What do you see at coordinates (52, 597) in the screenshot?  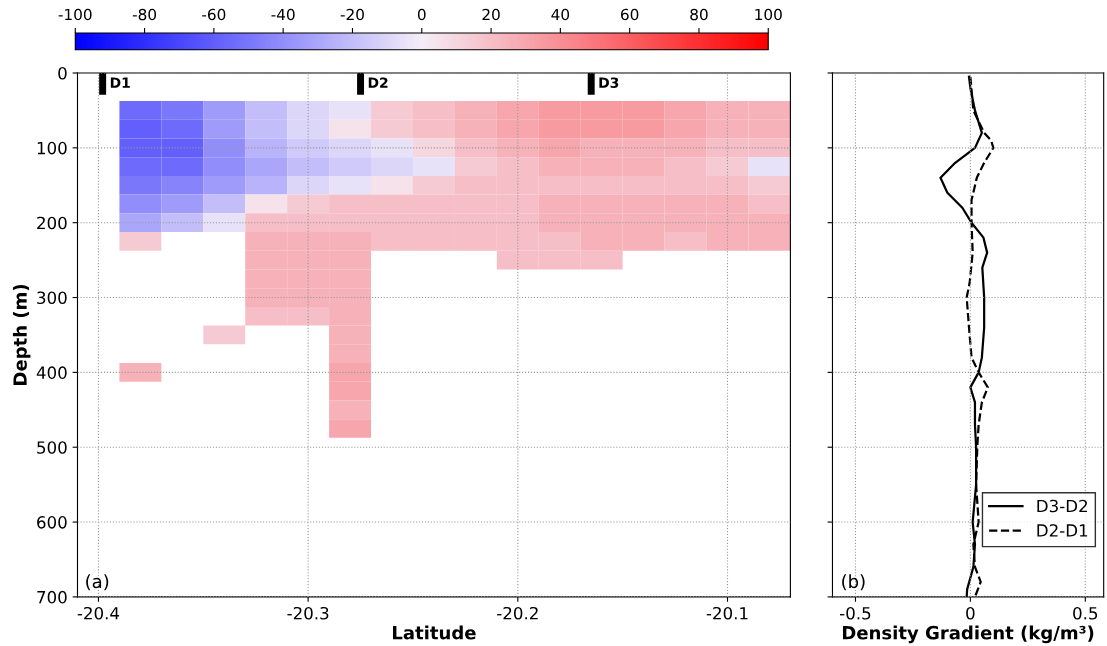 I see `y-tick-label: 700` at bounding box center [52, 597].